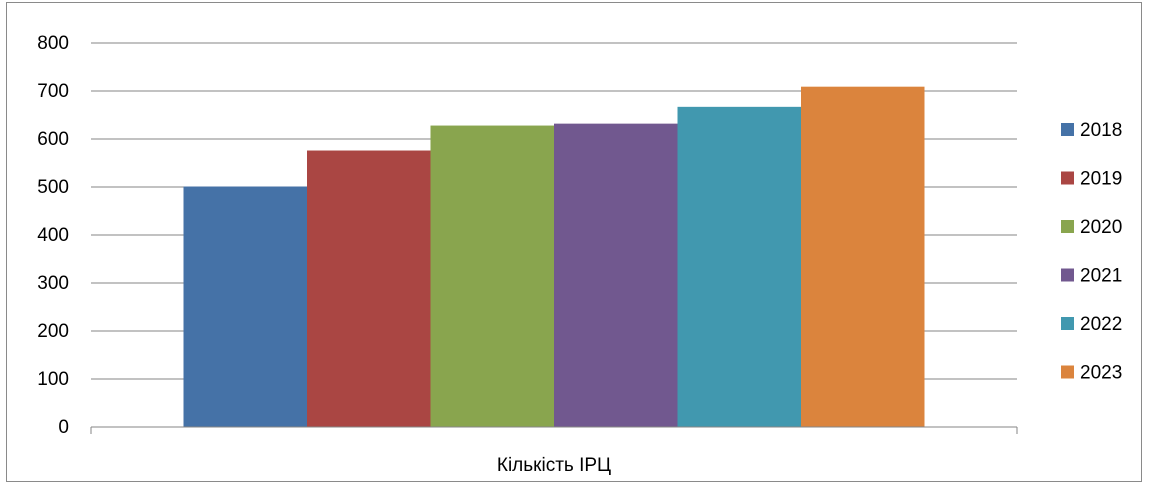  Describe the element at coordinates (1101, 179) in the screenshot. I see `legend-label: 2019` at that location.